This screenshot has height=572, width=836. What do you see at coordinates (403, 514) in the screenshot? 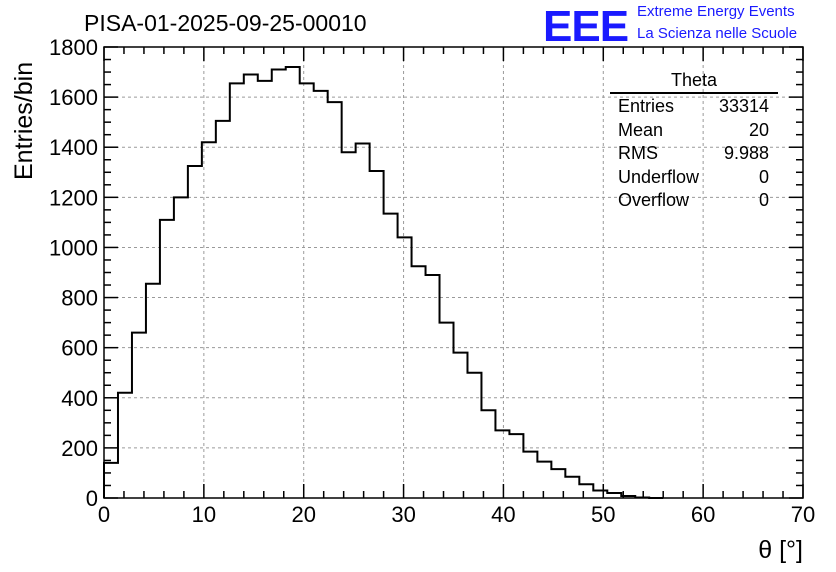
I see `x-tick-label: 30` at bounding box center [403, 514].